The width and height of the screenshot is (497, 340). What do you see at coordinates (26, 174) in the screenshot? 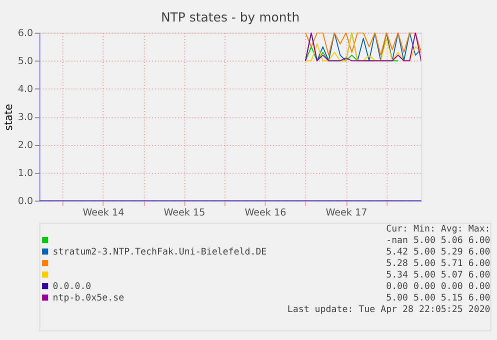
I see `y-tick-label: 1.0` at bounding box center [26, 174].